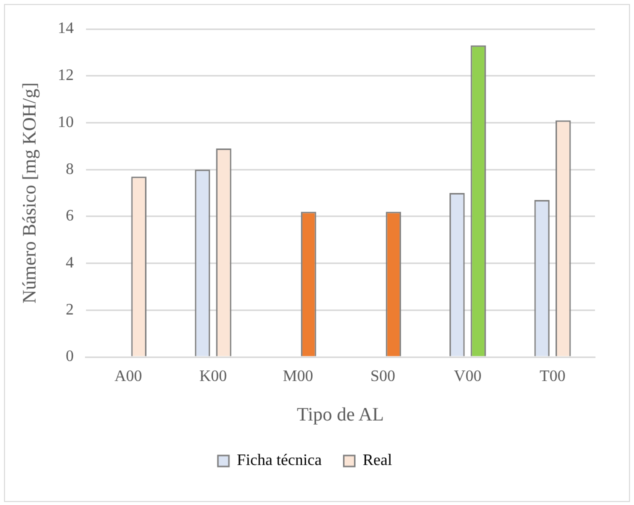 Image resolution: width=634 pixels, height=505 pixels. I want to click on y-axis-title: Número Básico [mg KOH/g], so click(29, 193).